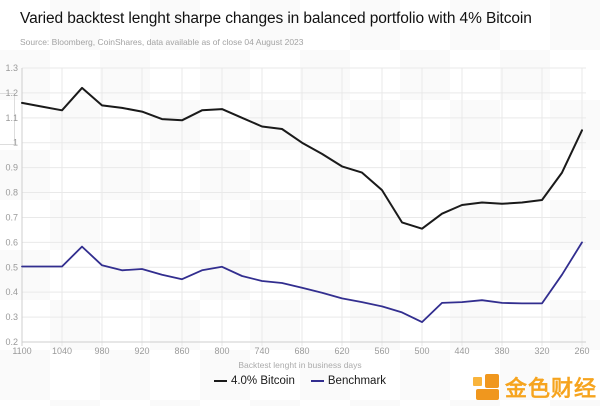  I want to click on left-edge-box, so click(7, 119).